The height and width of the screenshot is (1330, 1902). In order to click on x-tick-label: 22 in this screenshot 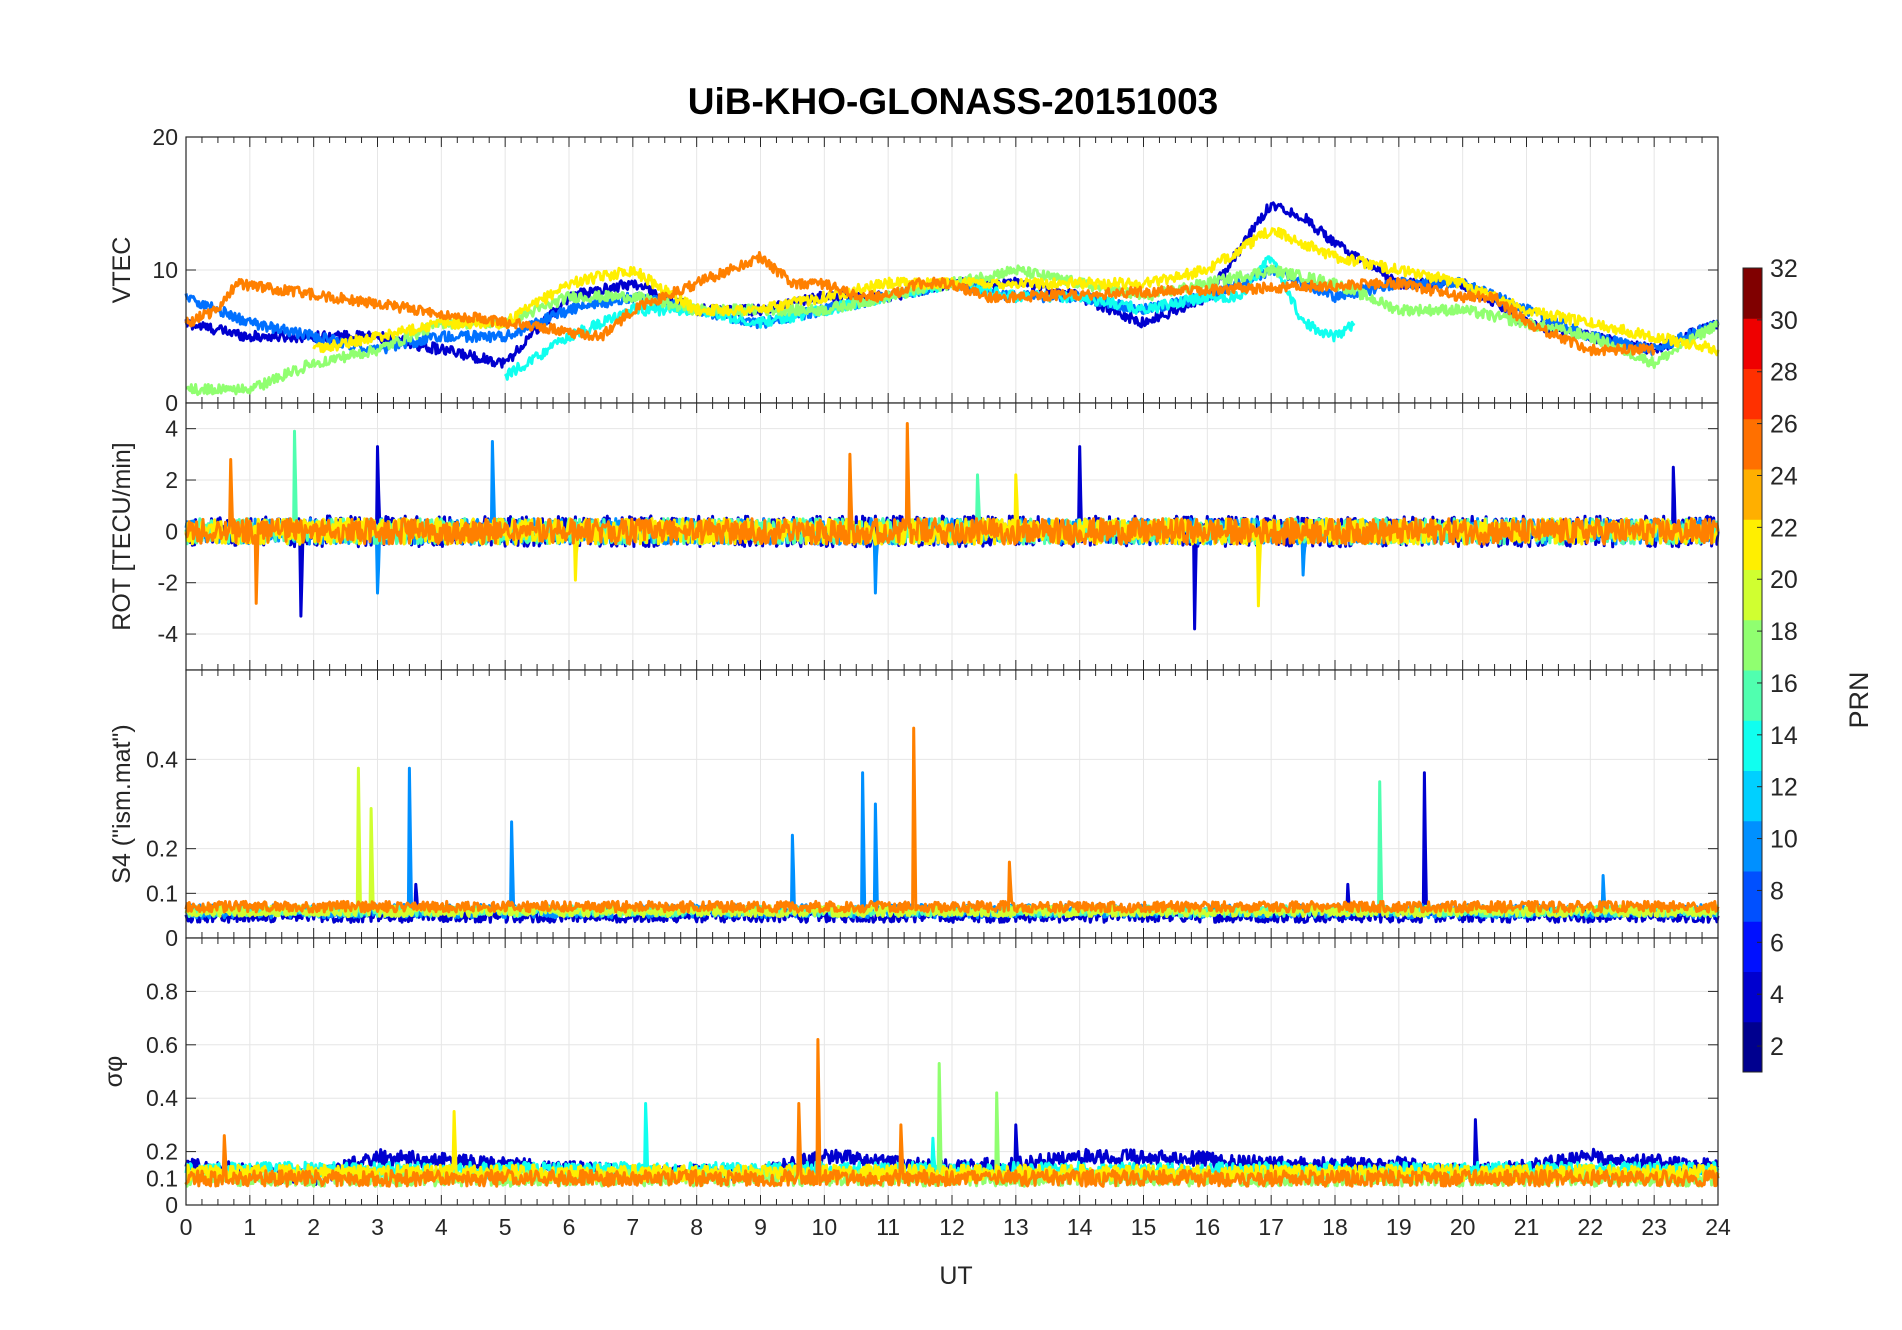, I will do `click(1591, 1227)`.